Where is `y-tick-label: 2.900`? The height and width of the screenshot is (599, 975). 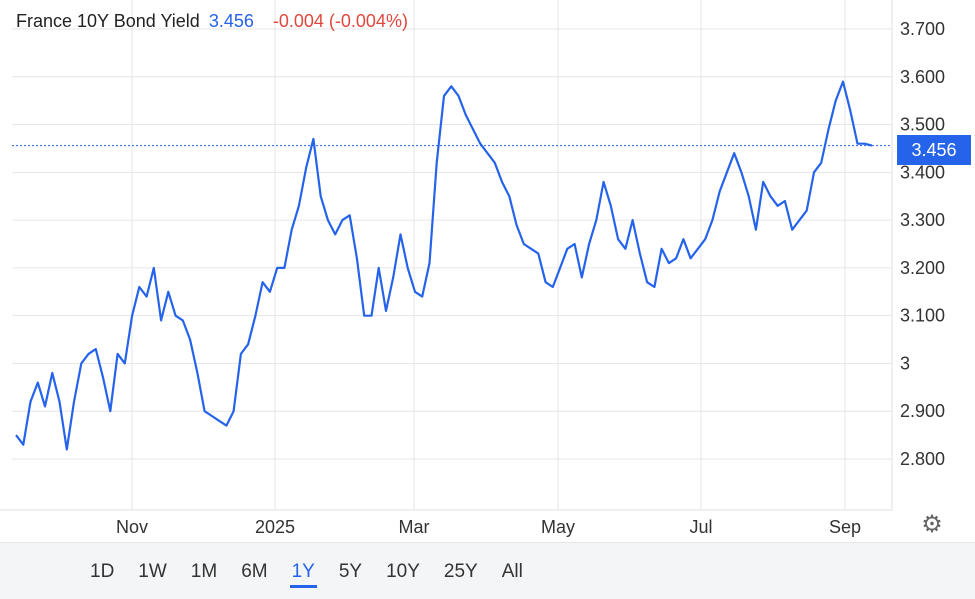
y-tick-label: 2.900 is located at coordinates (922, 411).